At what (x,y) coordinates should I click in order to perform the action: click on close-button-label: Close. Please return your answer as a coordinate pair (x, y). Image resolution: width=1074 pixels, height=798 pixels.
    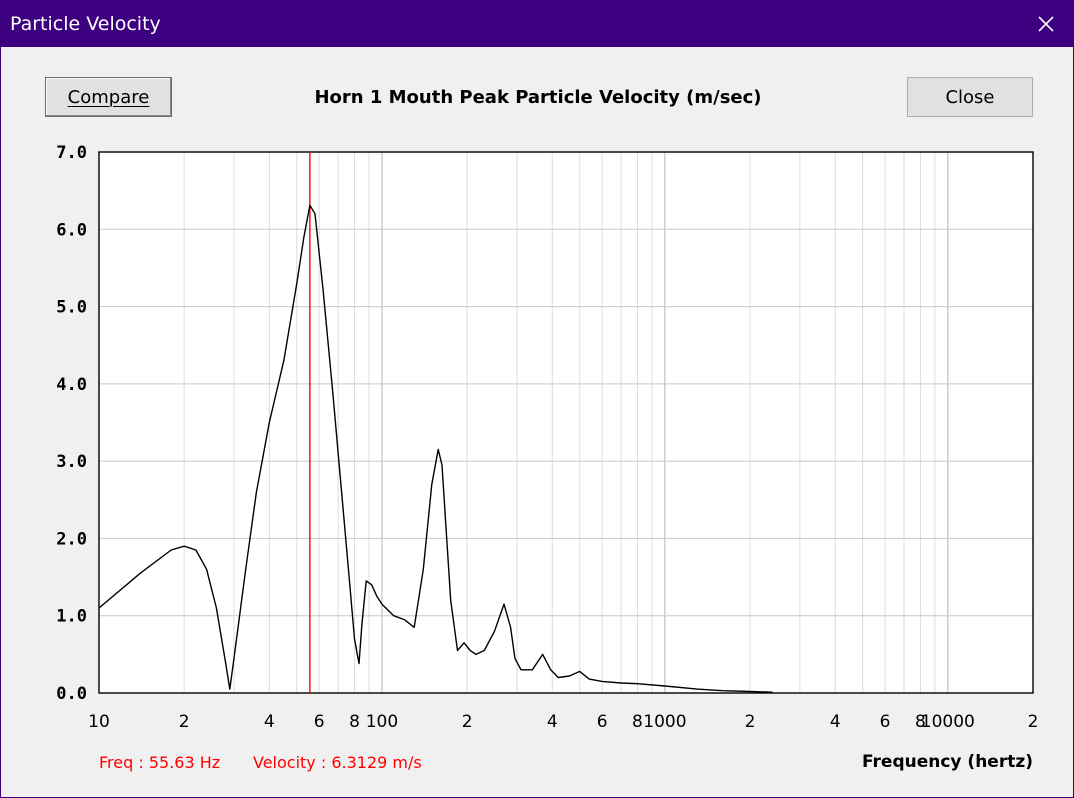
    Looking at the image, I should click on (970, 97).